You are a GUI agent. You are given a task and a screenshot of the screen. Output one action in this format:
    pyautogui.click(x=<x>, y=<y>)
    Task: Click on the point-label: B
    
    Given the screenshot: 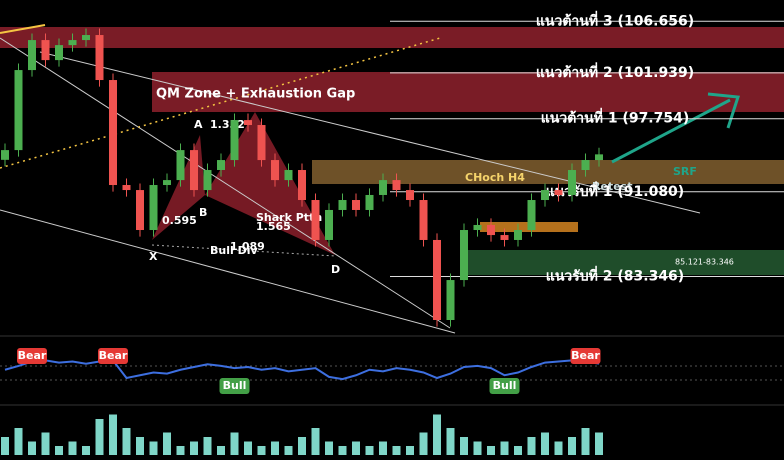 What is the action you would take?
    pyautogui.click(x=203, y=212)
    